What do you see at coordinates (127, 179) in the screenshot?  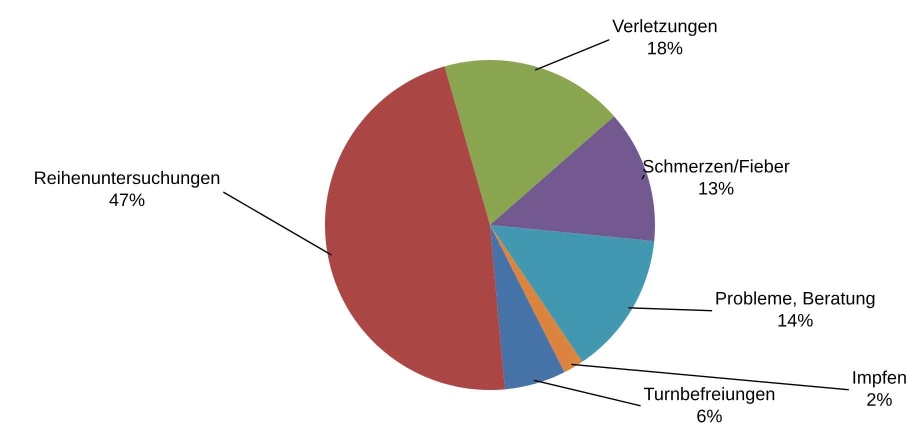 I see `slice-label: Reihenuntersuchungen` at bounding box center [127, 179].